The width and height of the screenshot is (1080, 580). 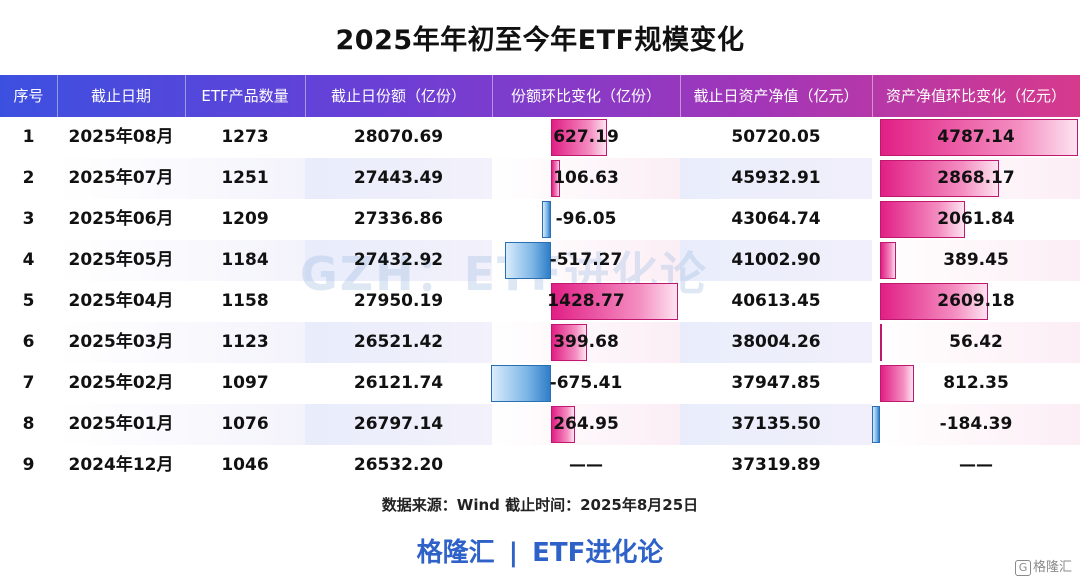 I want to click on footer-brand-name: 格隆汇, so click(x=455, y=553).